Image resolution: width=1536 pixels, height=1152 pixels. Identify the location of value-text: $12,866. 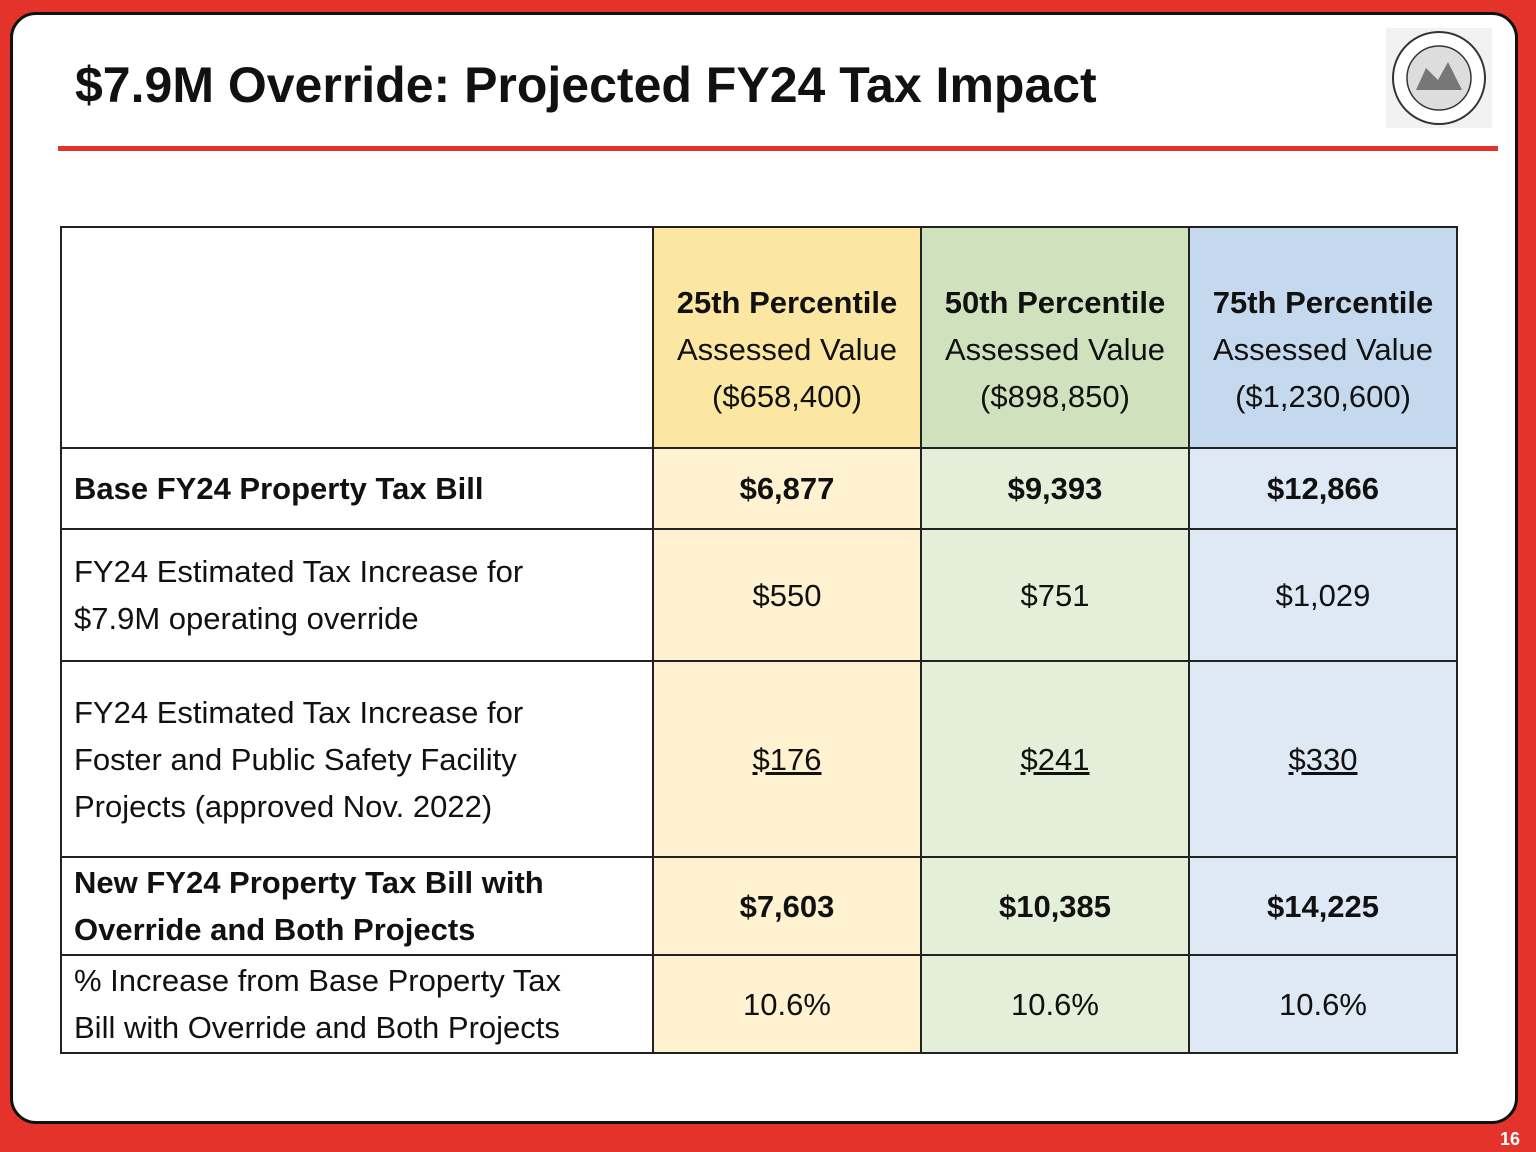
(1323, 488).